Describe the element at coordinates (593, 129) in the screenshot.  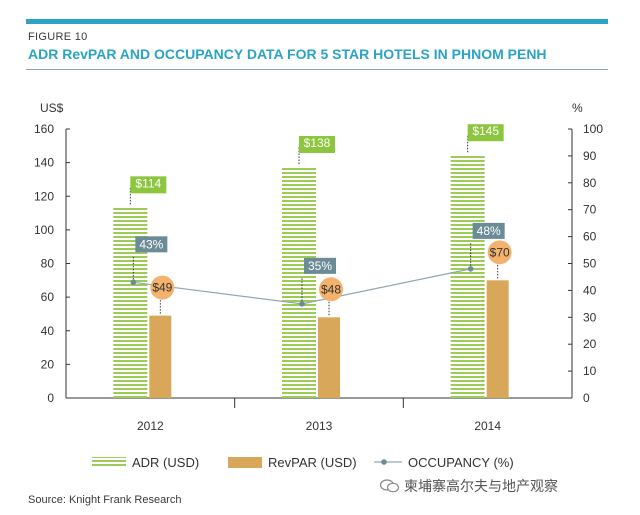
I see `right-tick-label: 100` at that location.